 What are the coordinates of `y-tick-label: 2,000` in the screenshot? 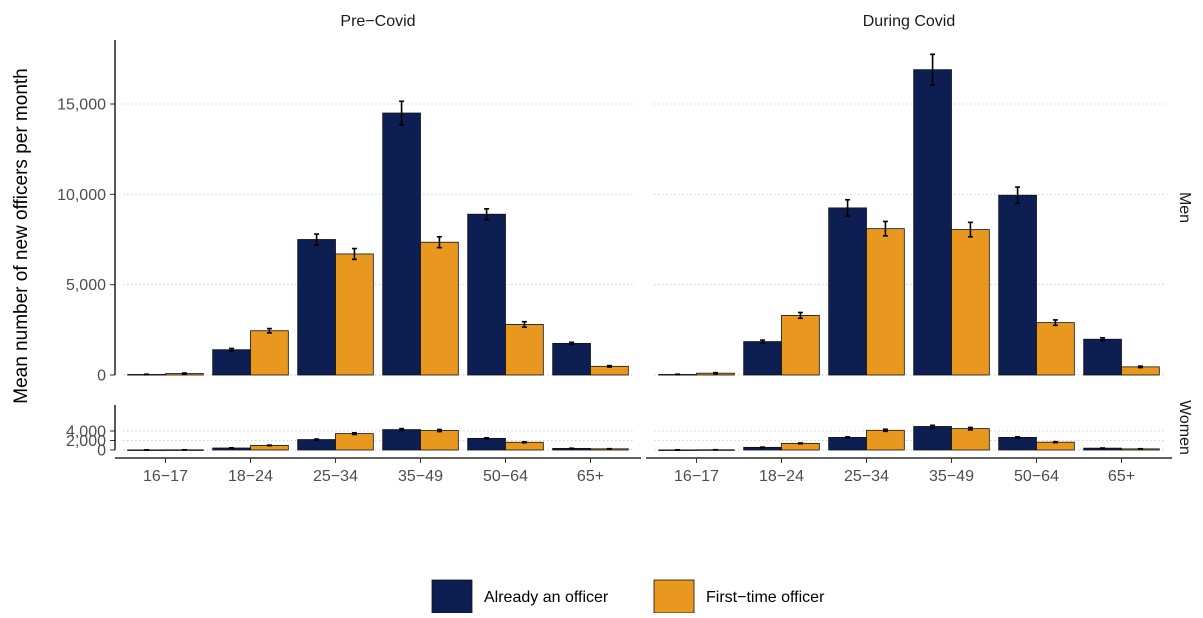 It's located at (86, 441).